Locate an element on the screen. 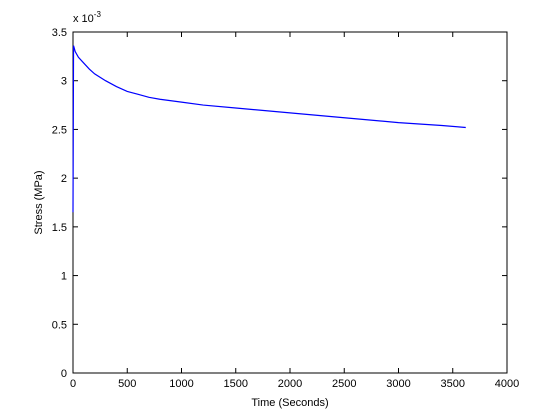  y-axis-exponent: x 10-3 is located at coordinates (87, 17).